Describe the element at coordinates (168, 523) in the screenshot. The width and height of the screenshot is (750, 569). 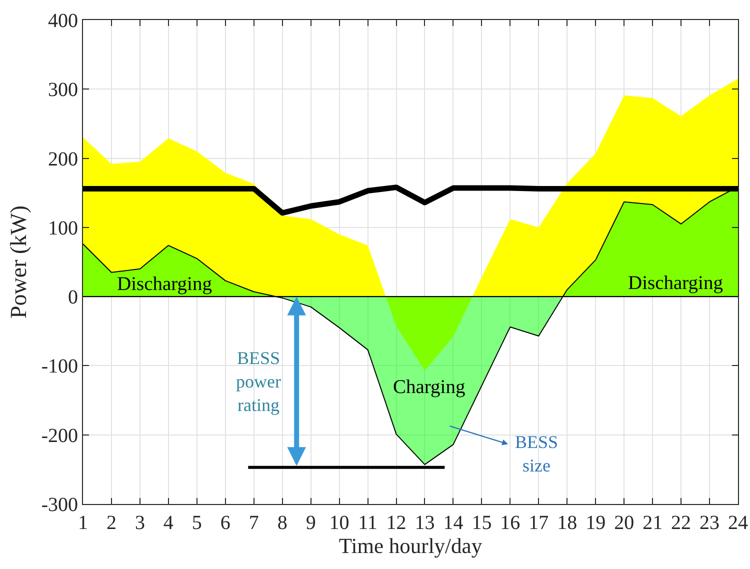
I see `x-tick-label: 4` at that location.